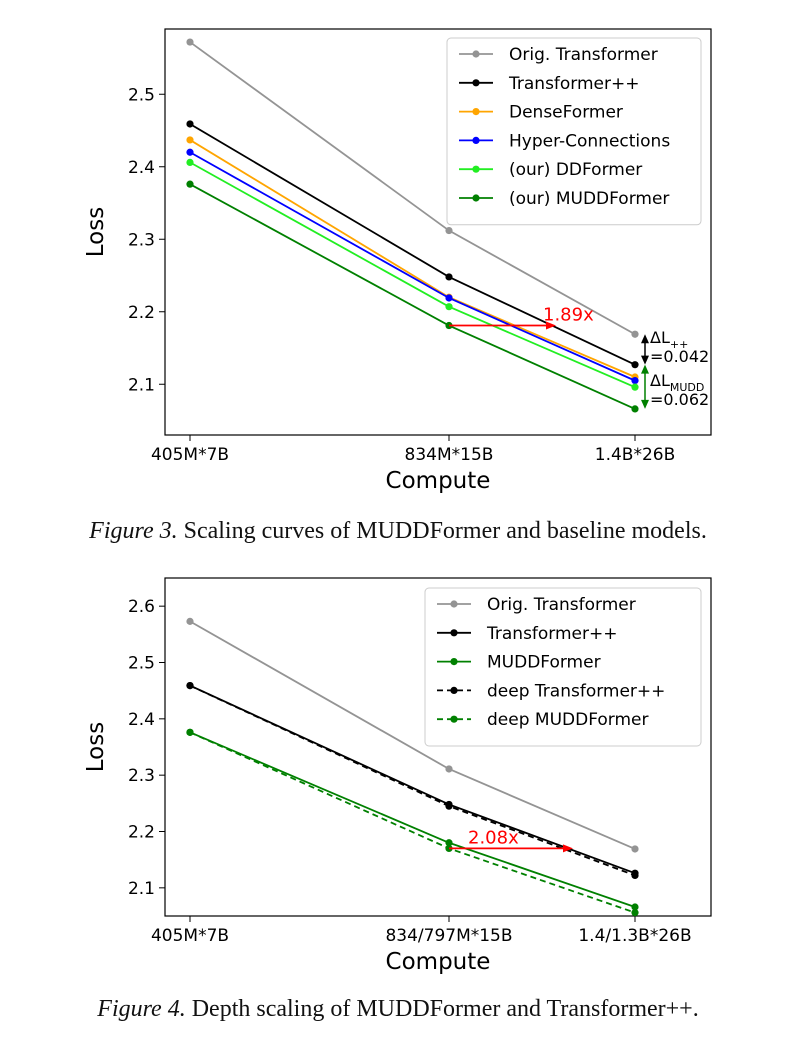 The height and width of the screenshot is (1060, 796). I want to click on series-line, so click(412, 822).